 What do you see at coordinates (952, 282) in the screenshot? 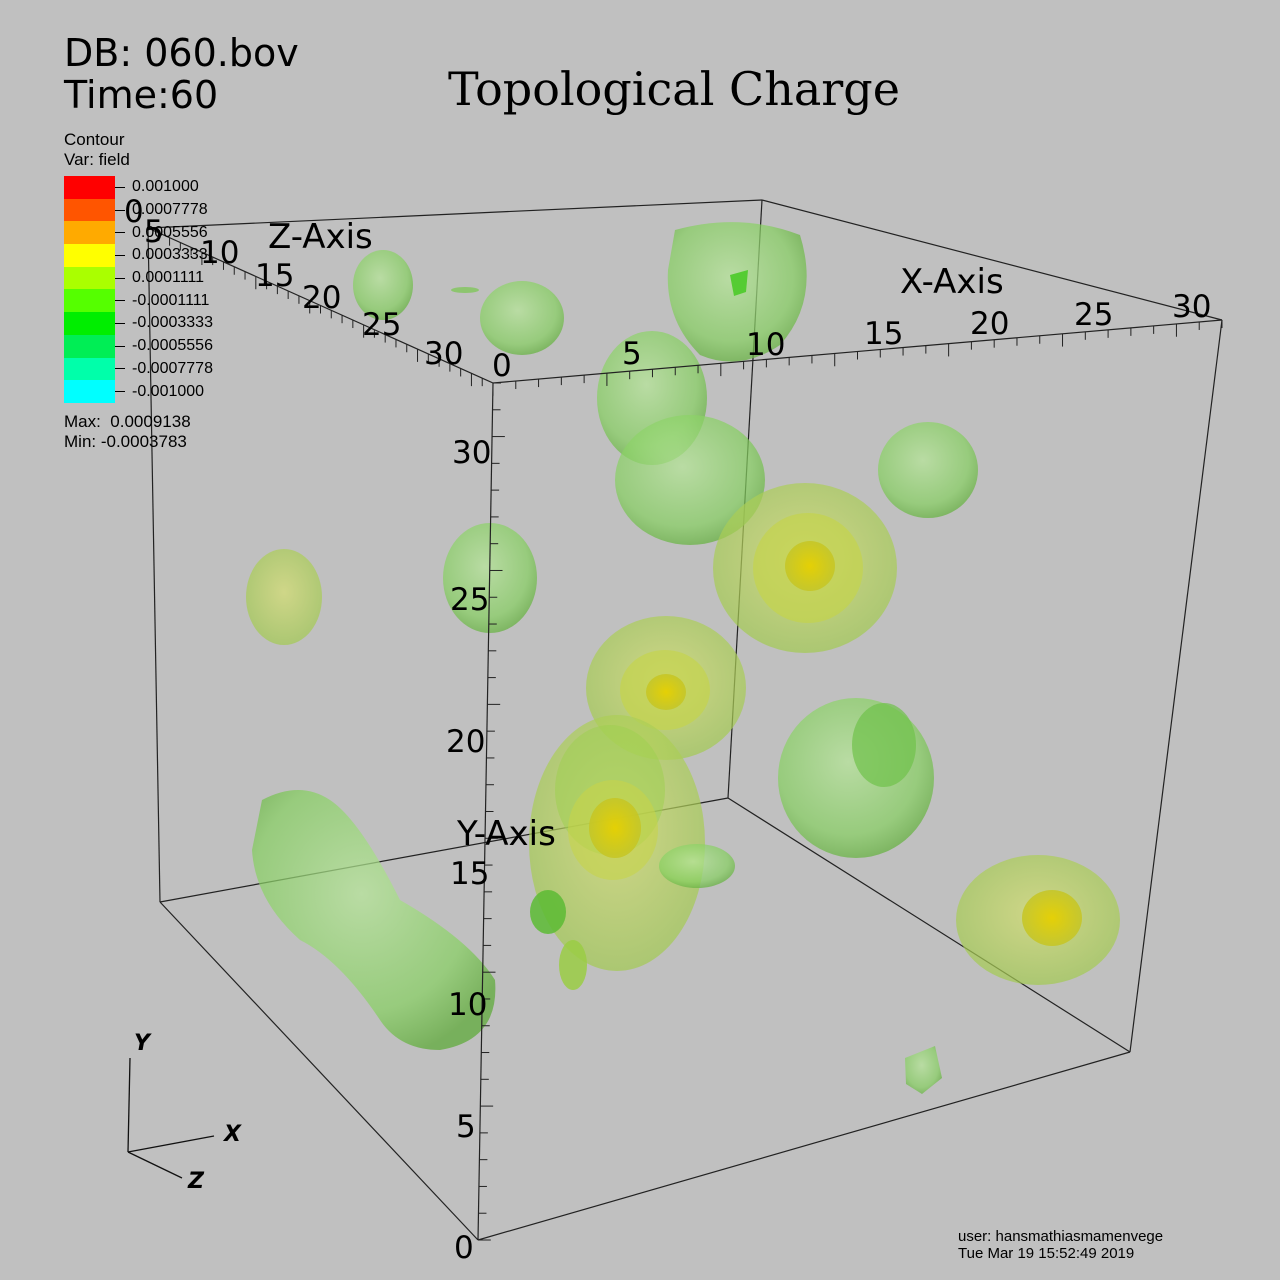
I see `x-axis-title: X-Axis` at bounding box center [952, 282].